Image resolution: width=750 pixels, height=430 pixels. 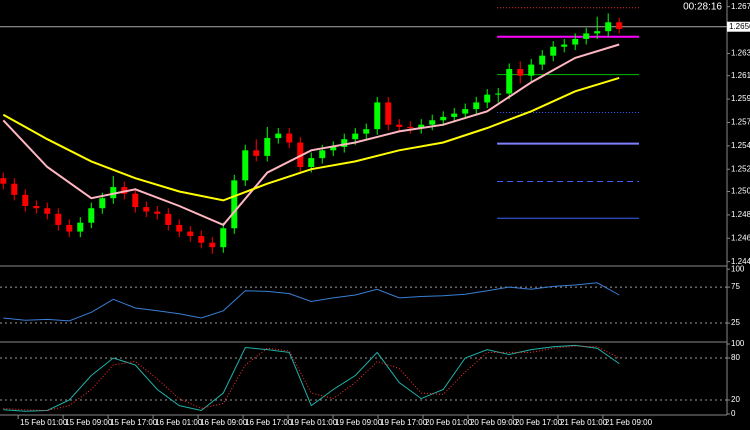 I want to click on x-tick-label: 19 Feb 09:00, so click(x=359, y=422).